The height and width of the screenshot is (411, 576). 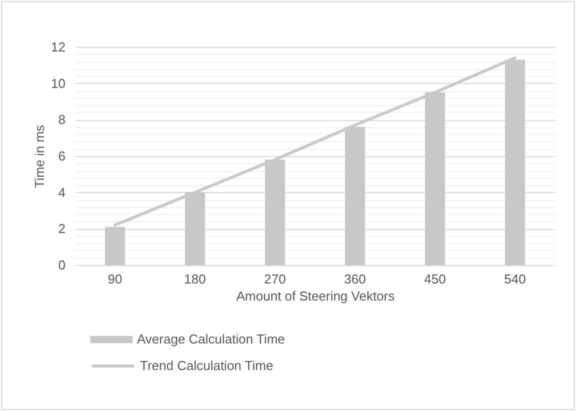 I want to click on x-tick-label: 90, so click(x=115, y=279).